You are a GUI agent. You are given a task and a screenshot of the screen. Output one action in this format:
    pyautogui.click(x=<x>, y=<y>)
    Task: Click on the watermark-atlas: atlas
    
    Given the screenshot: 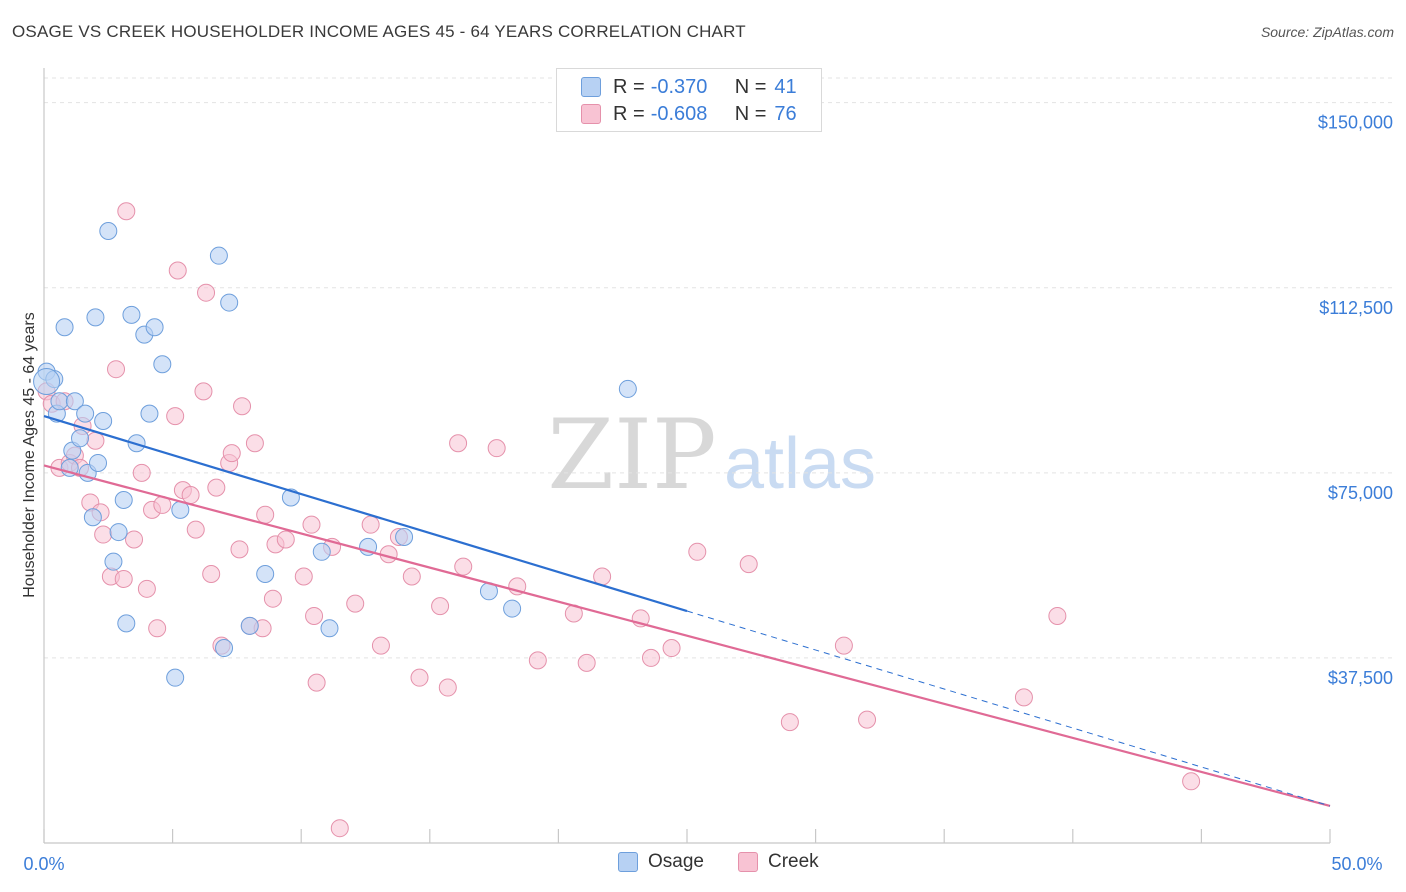 What is the action you would take?
    pyautogui.click(x=800, y=464)
    